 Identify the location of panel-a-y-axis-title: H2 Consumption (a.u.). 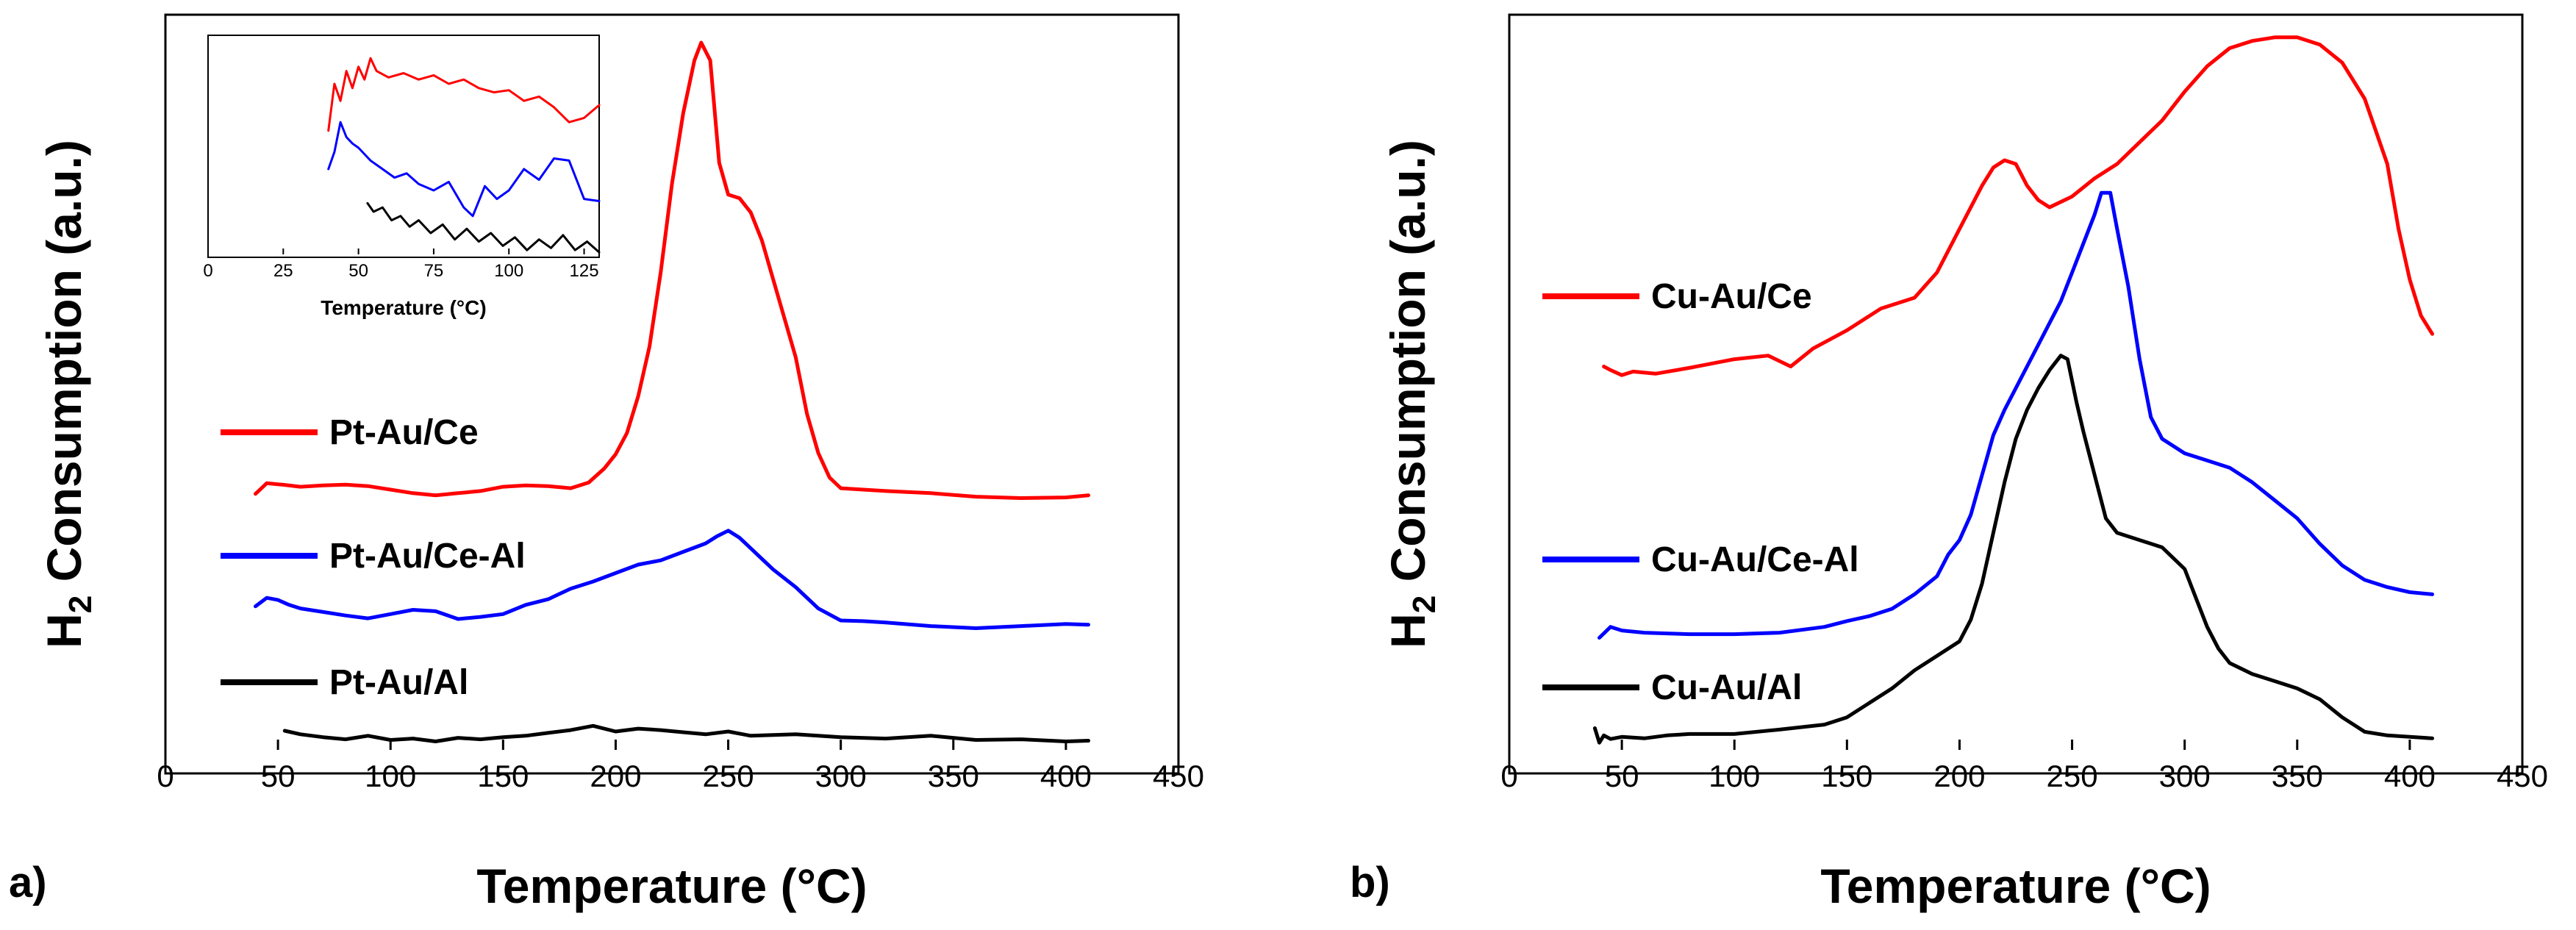
(68, 394).